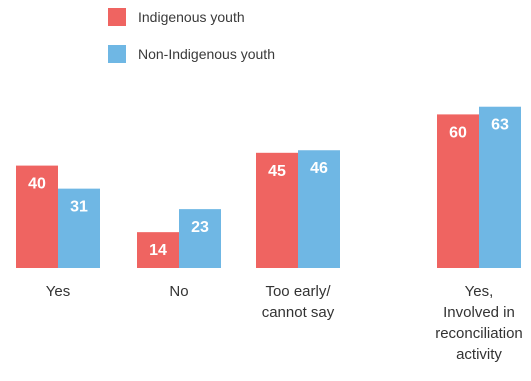 This screenshot has width=531, height=381. What do you see at coordinates (37, 184) in the screenshot?
I see `value-label-indigenous-0: 40` at bounding box center [37, 184].